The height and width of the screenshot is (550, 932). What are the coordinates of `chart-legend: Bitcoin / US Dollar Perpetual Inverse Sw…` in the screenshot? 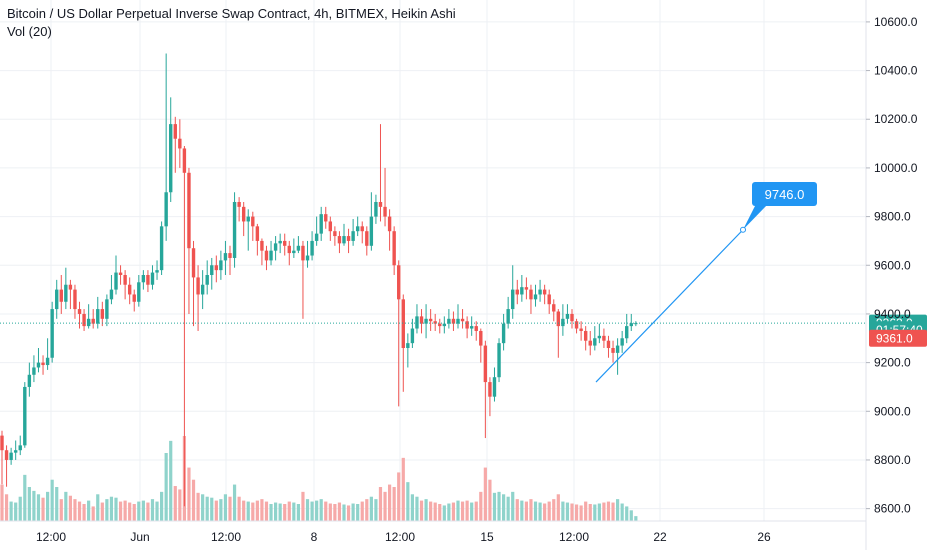 It's located at (231, 23).